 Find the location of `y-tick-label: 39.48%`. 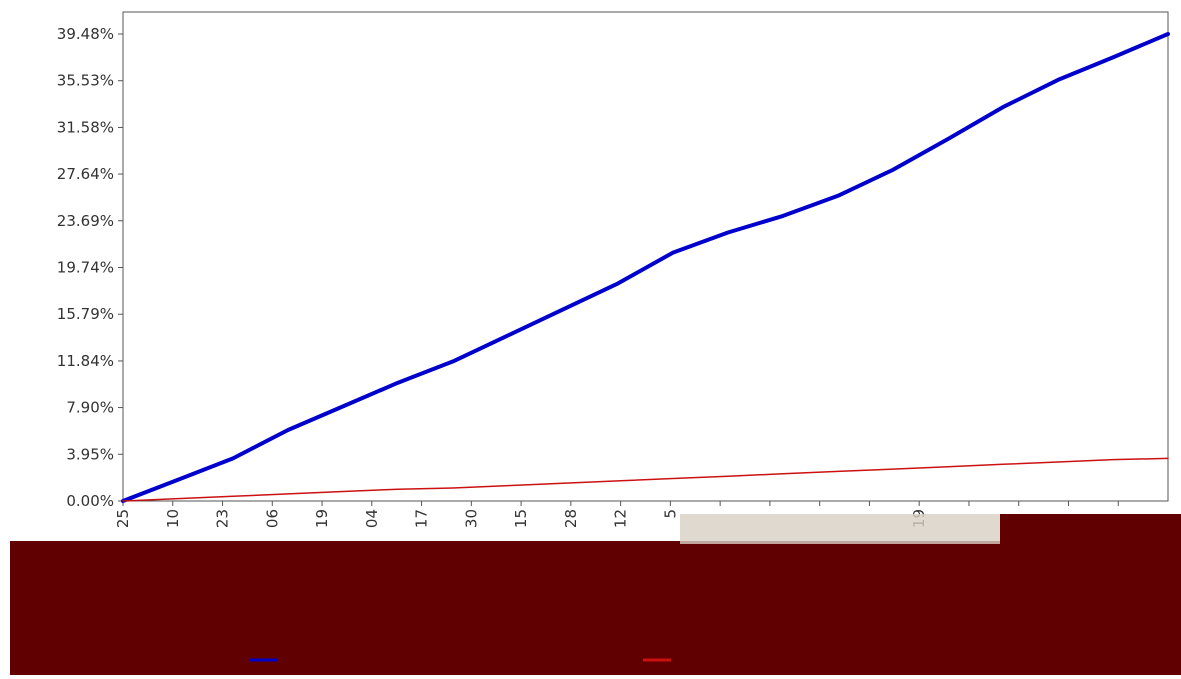

y-tick-label: 39.48% is located at coordinates (85, 34).